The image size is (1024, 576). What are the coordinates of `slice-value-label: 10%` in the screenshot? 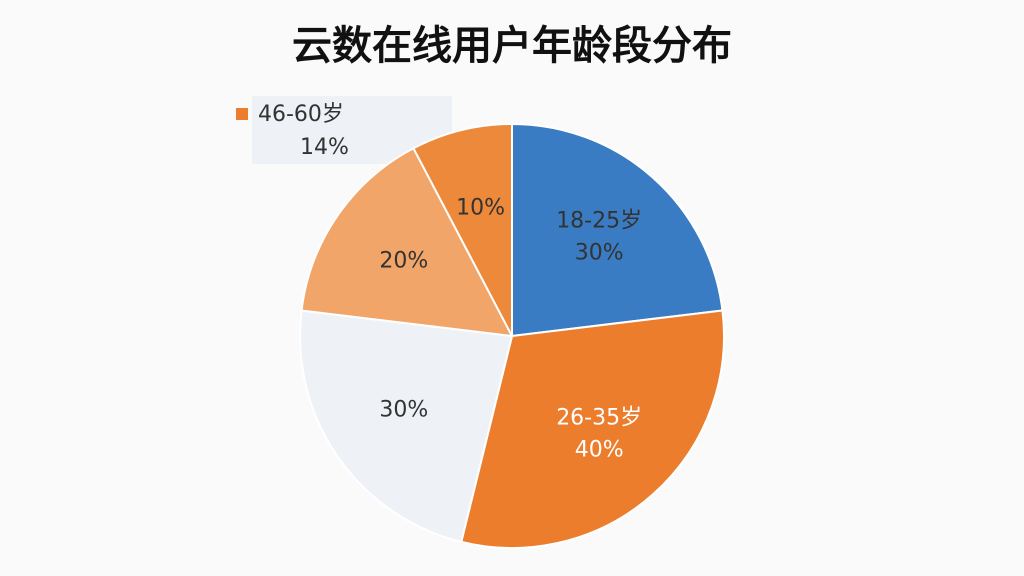 It's located at (480, 207).